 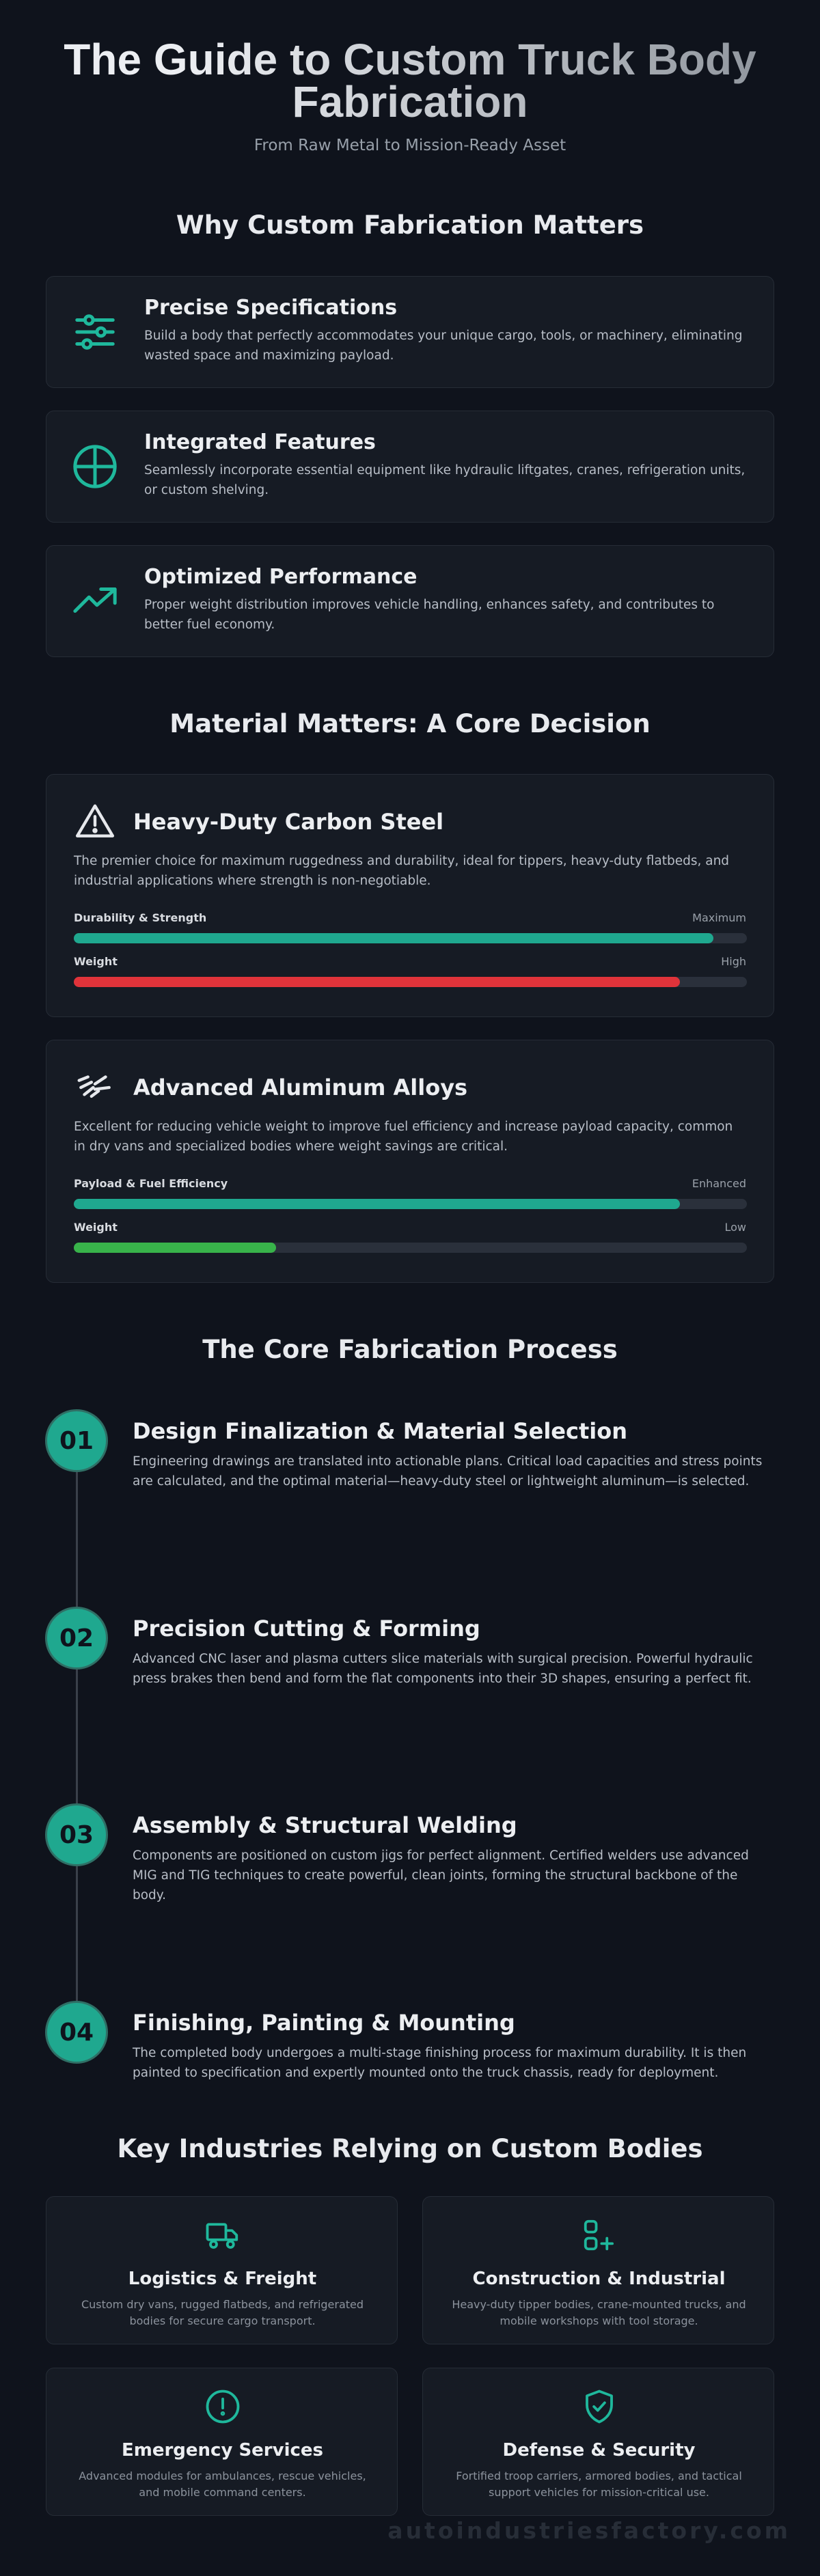 I want to click on card-title: Heavy-Duty Carbon Steel, so click(x=288, y=822).